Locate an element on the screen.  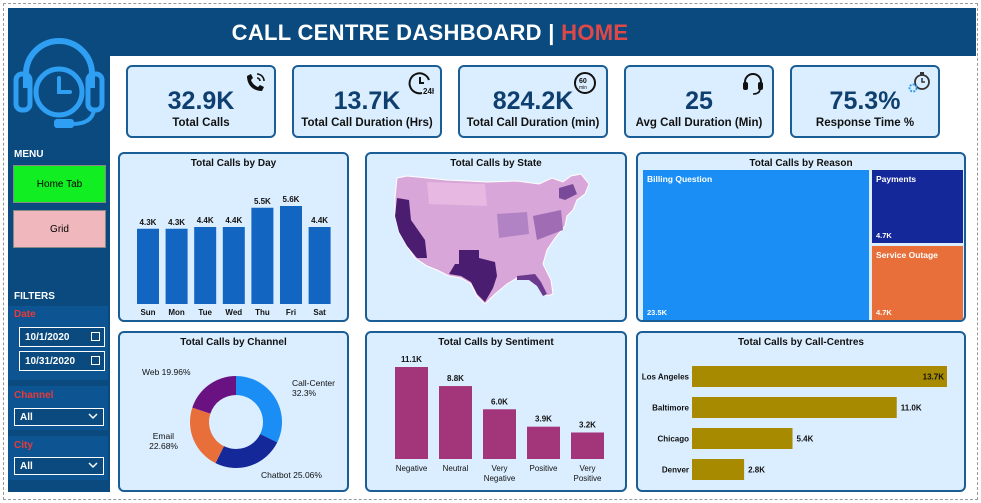
slice-label: Email is located at coordinates (163, 436).